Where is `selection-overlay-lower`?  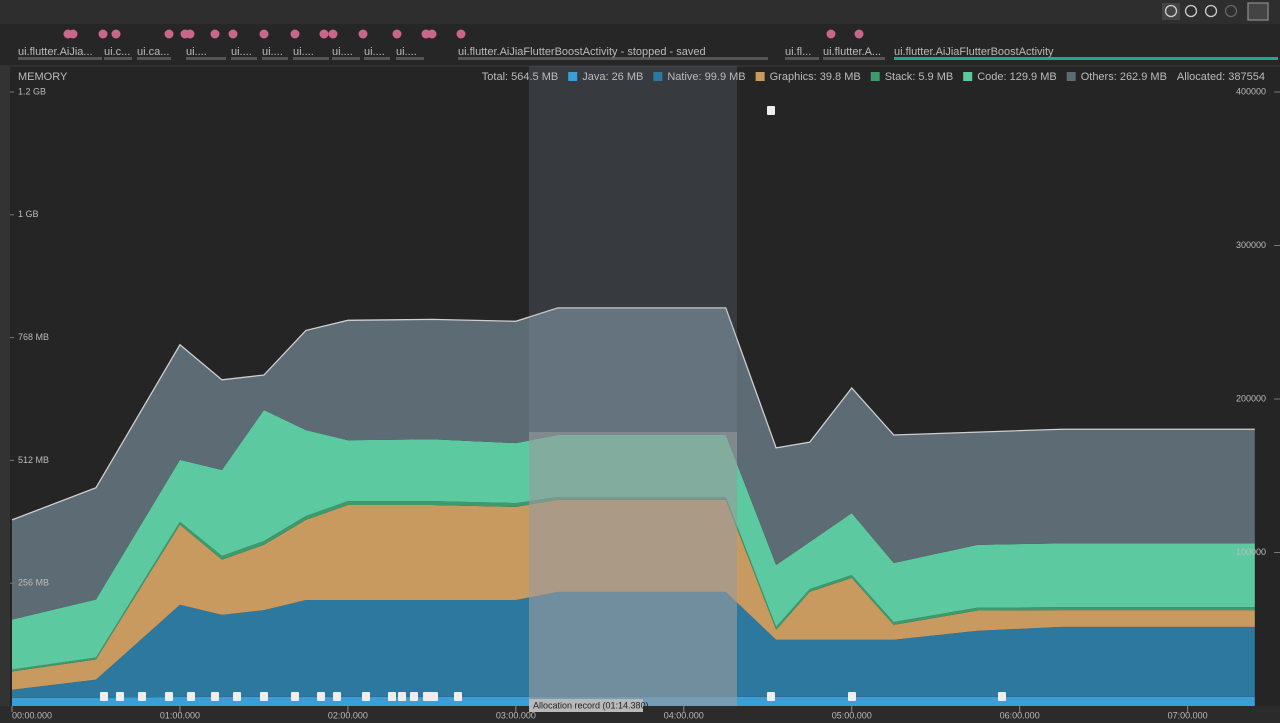 selection-overlay-lower is located at coordinates (633, 569).